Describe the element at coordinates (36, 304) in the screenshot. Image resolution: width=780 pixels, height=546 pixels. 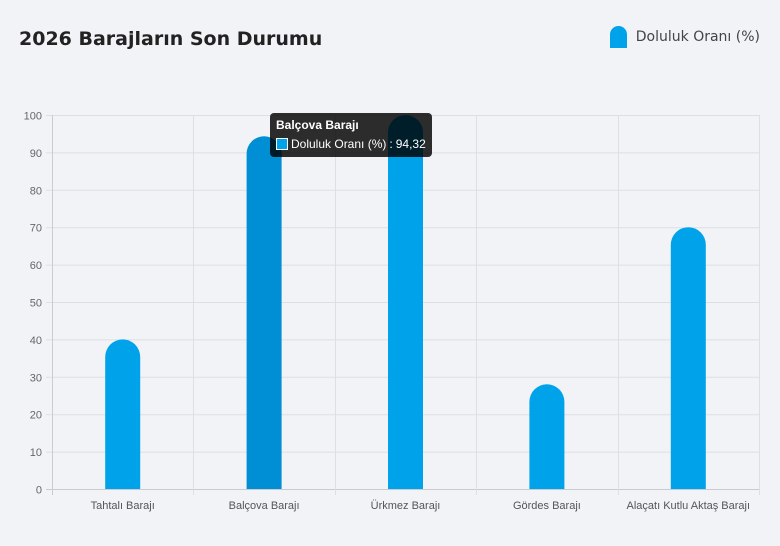
I see `y-tick-label: 50` at that location.